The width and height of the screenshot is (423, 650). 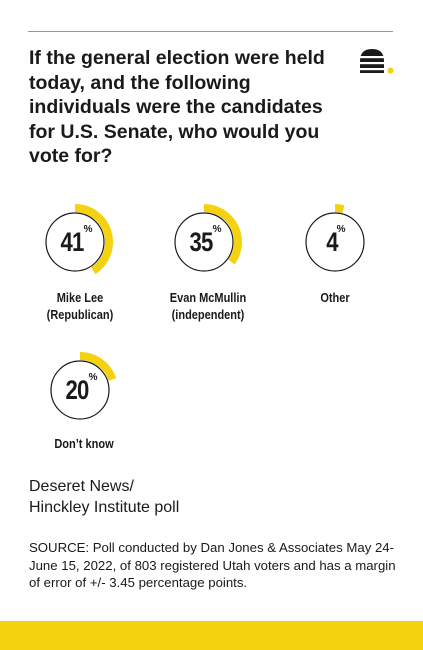 What do you see at coordinates (211, 635) in the screenshot?
I see `bottom-accent-bar` at bounding box center [211, 635].